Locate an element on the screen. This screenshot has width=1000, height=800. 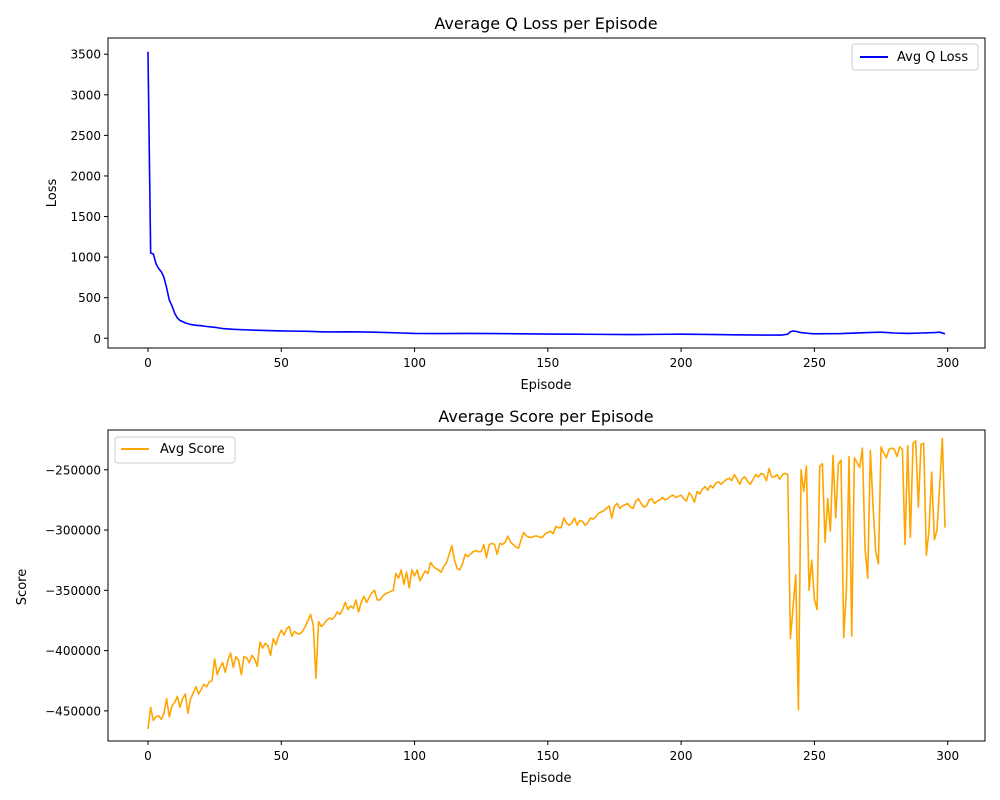
loss-legend-label: Avg Q Loss is located at coordinates (932, 57).